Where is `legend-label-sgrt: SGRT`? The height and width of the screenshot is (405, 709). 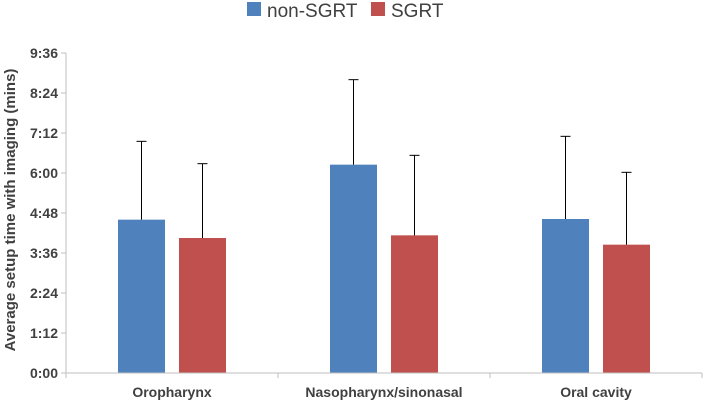 legend-label-sgrt: SGRT is located at coordinates (417, 11).